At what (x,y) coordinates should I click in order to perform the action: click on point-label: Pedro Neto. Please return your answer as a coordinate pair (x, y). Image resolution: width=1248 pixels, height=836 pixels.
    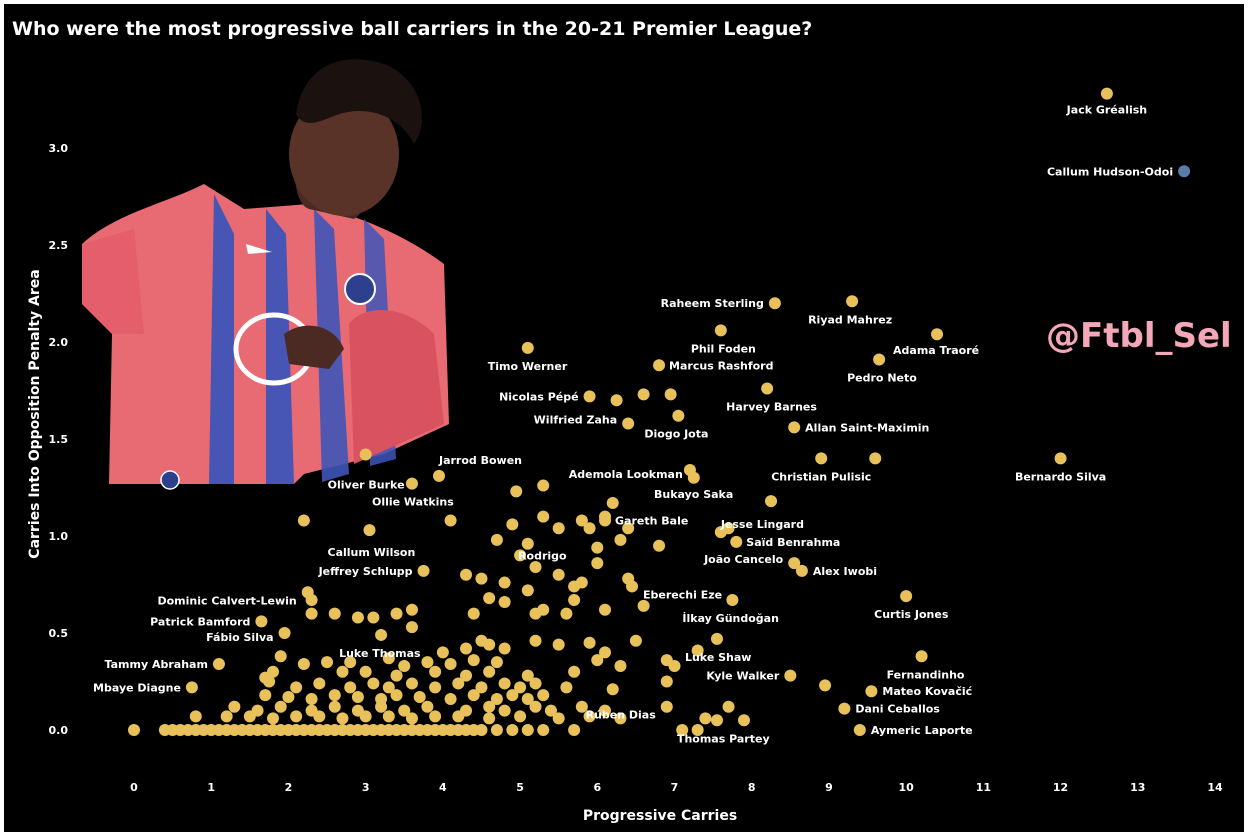
    Looking at the image, I should click on (882, 377).